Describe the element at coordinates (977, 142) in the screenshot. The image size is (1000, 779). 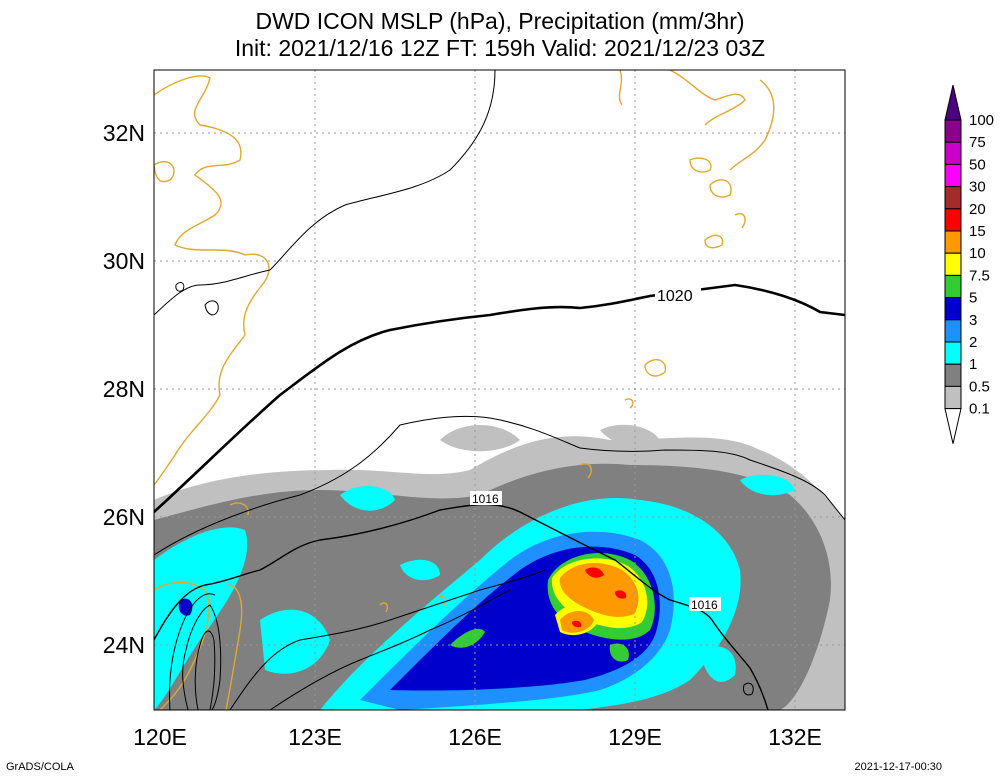
I see `colorbar-label: 75` at that location.